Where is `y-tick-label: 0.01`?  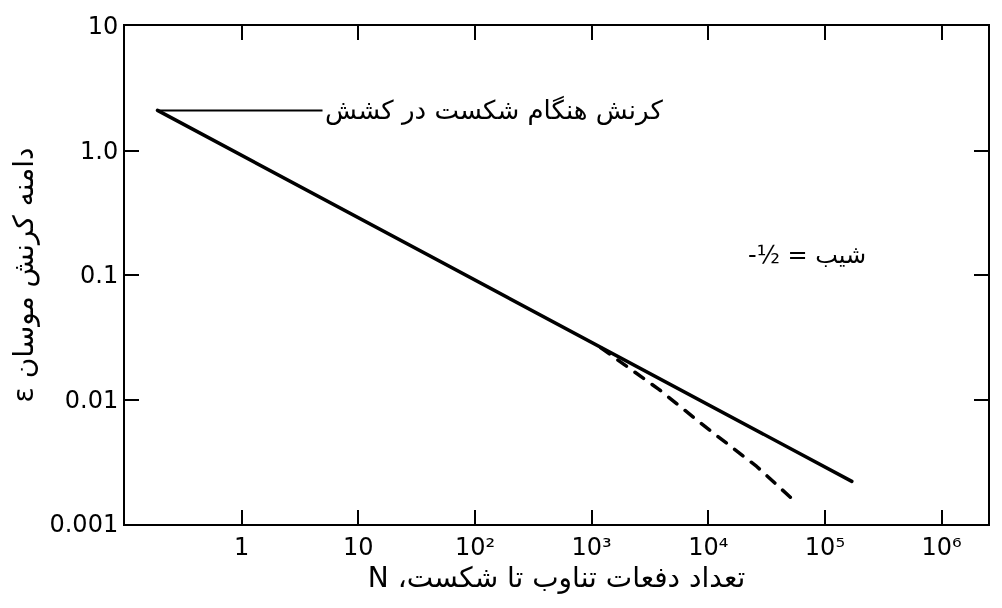 y-tick-label: 0.01 is located at coordinates (91, 399).